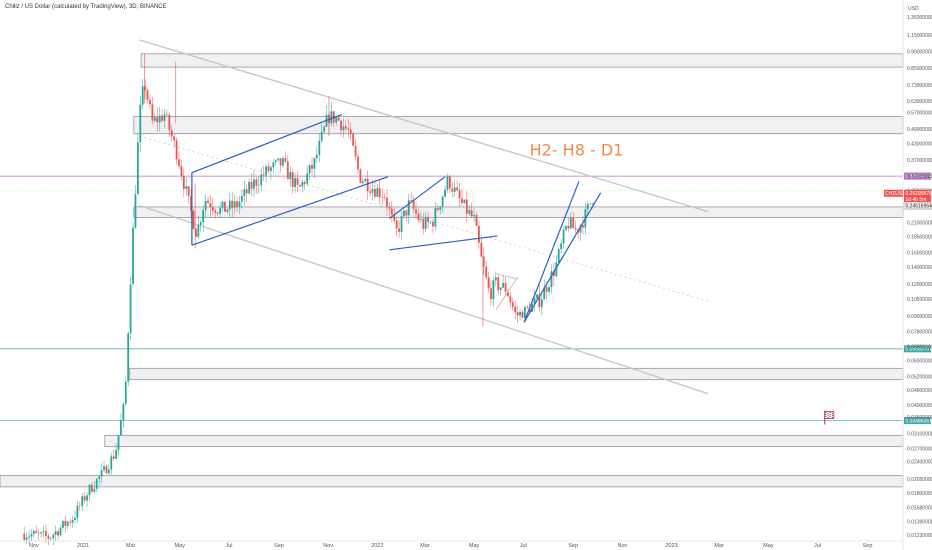 Image resolution: width=932 pixels, height=550 pixels. What do you see at coordinates (719, 546) in the screenshot?
I see `time-tick-label: Mar` at bounding box center [719, 546].